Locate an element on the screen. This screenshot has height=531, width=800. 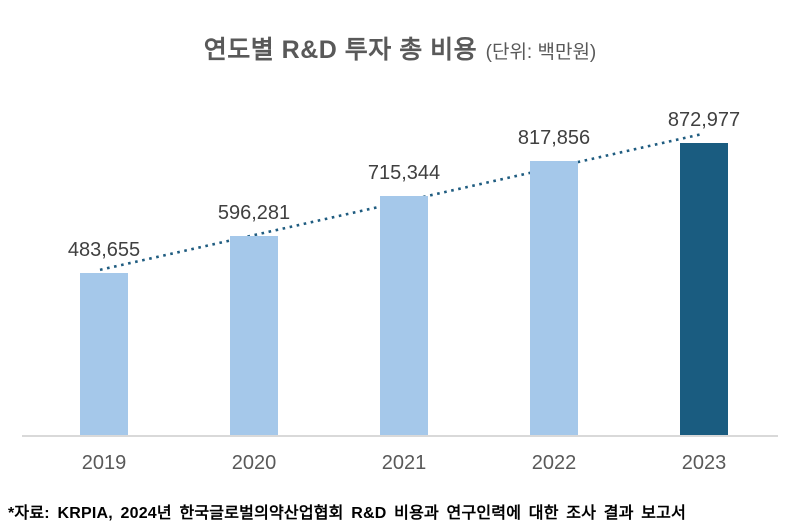
value-label-2023: 872,977 is located at coordinates (704, 120).